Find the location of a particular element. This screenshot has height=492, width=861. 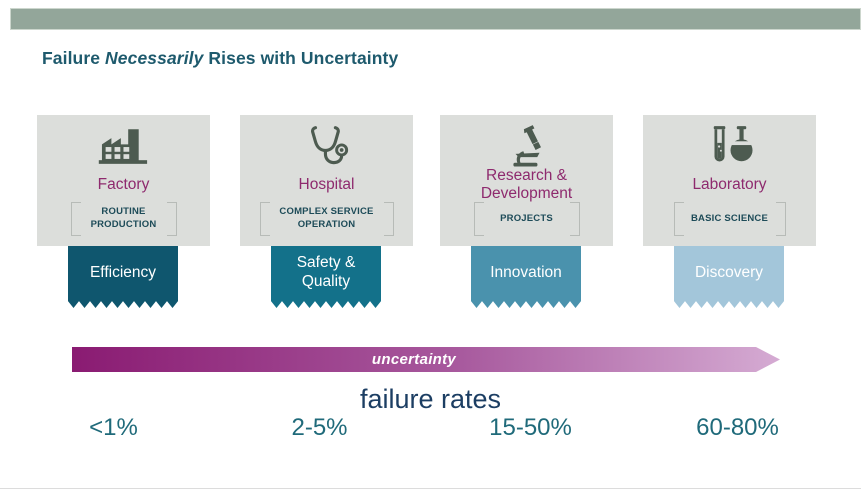

failure-rates-title: failure rates is located at coordinates (430, 399).